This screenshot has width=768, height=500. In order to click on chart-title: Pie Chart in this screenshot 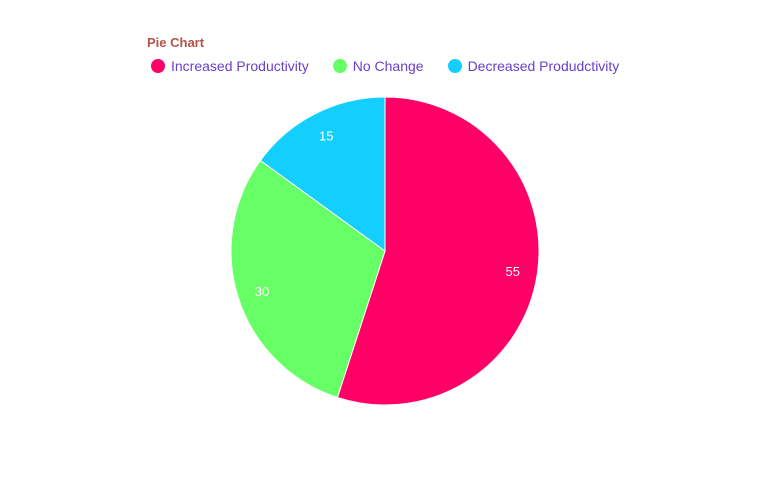, I will do `click(176, 42)`.